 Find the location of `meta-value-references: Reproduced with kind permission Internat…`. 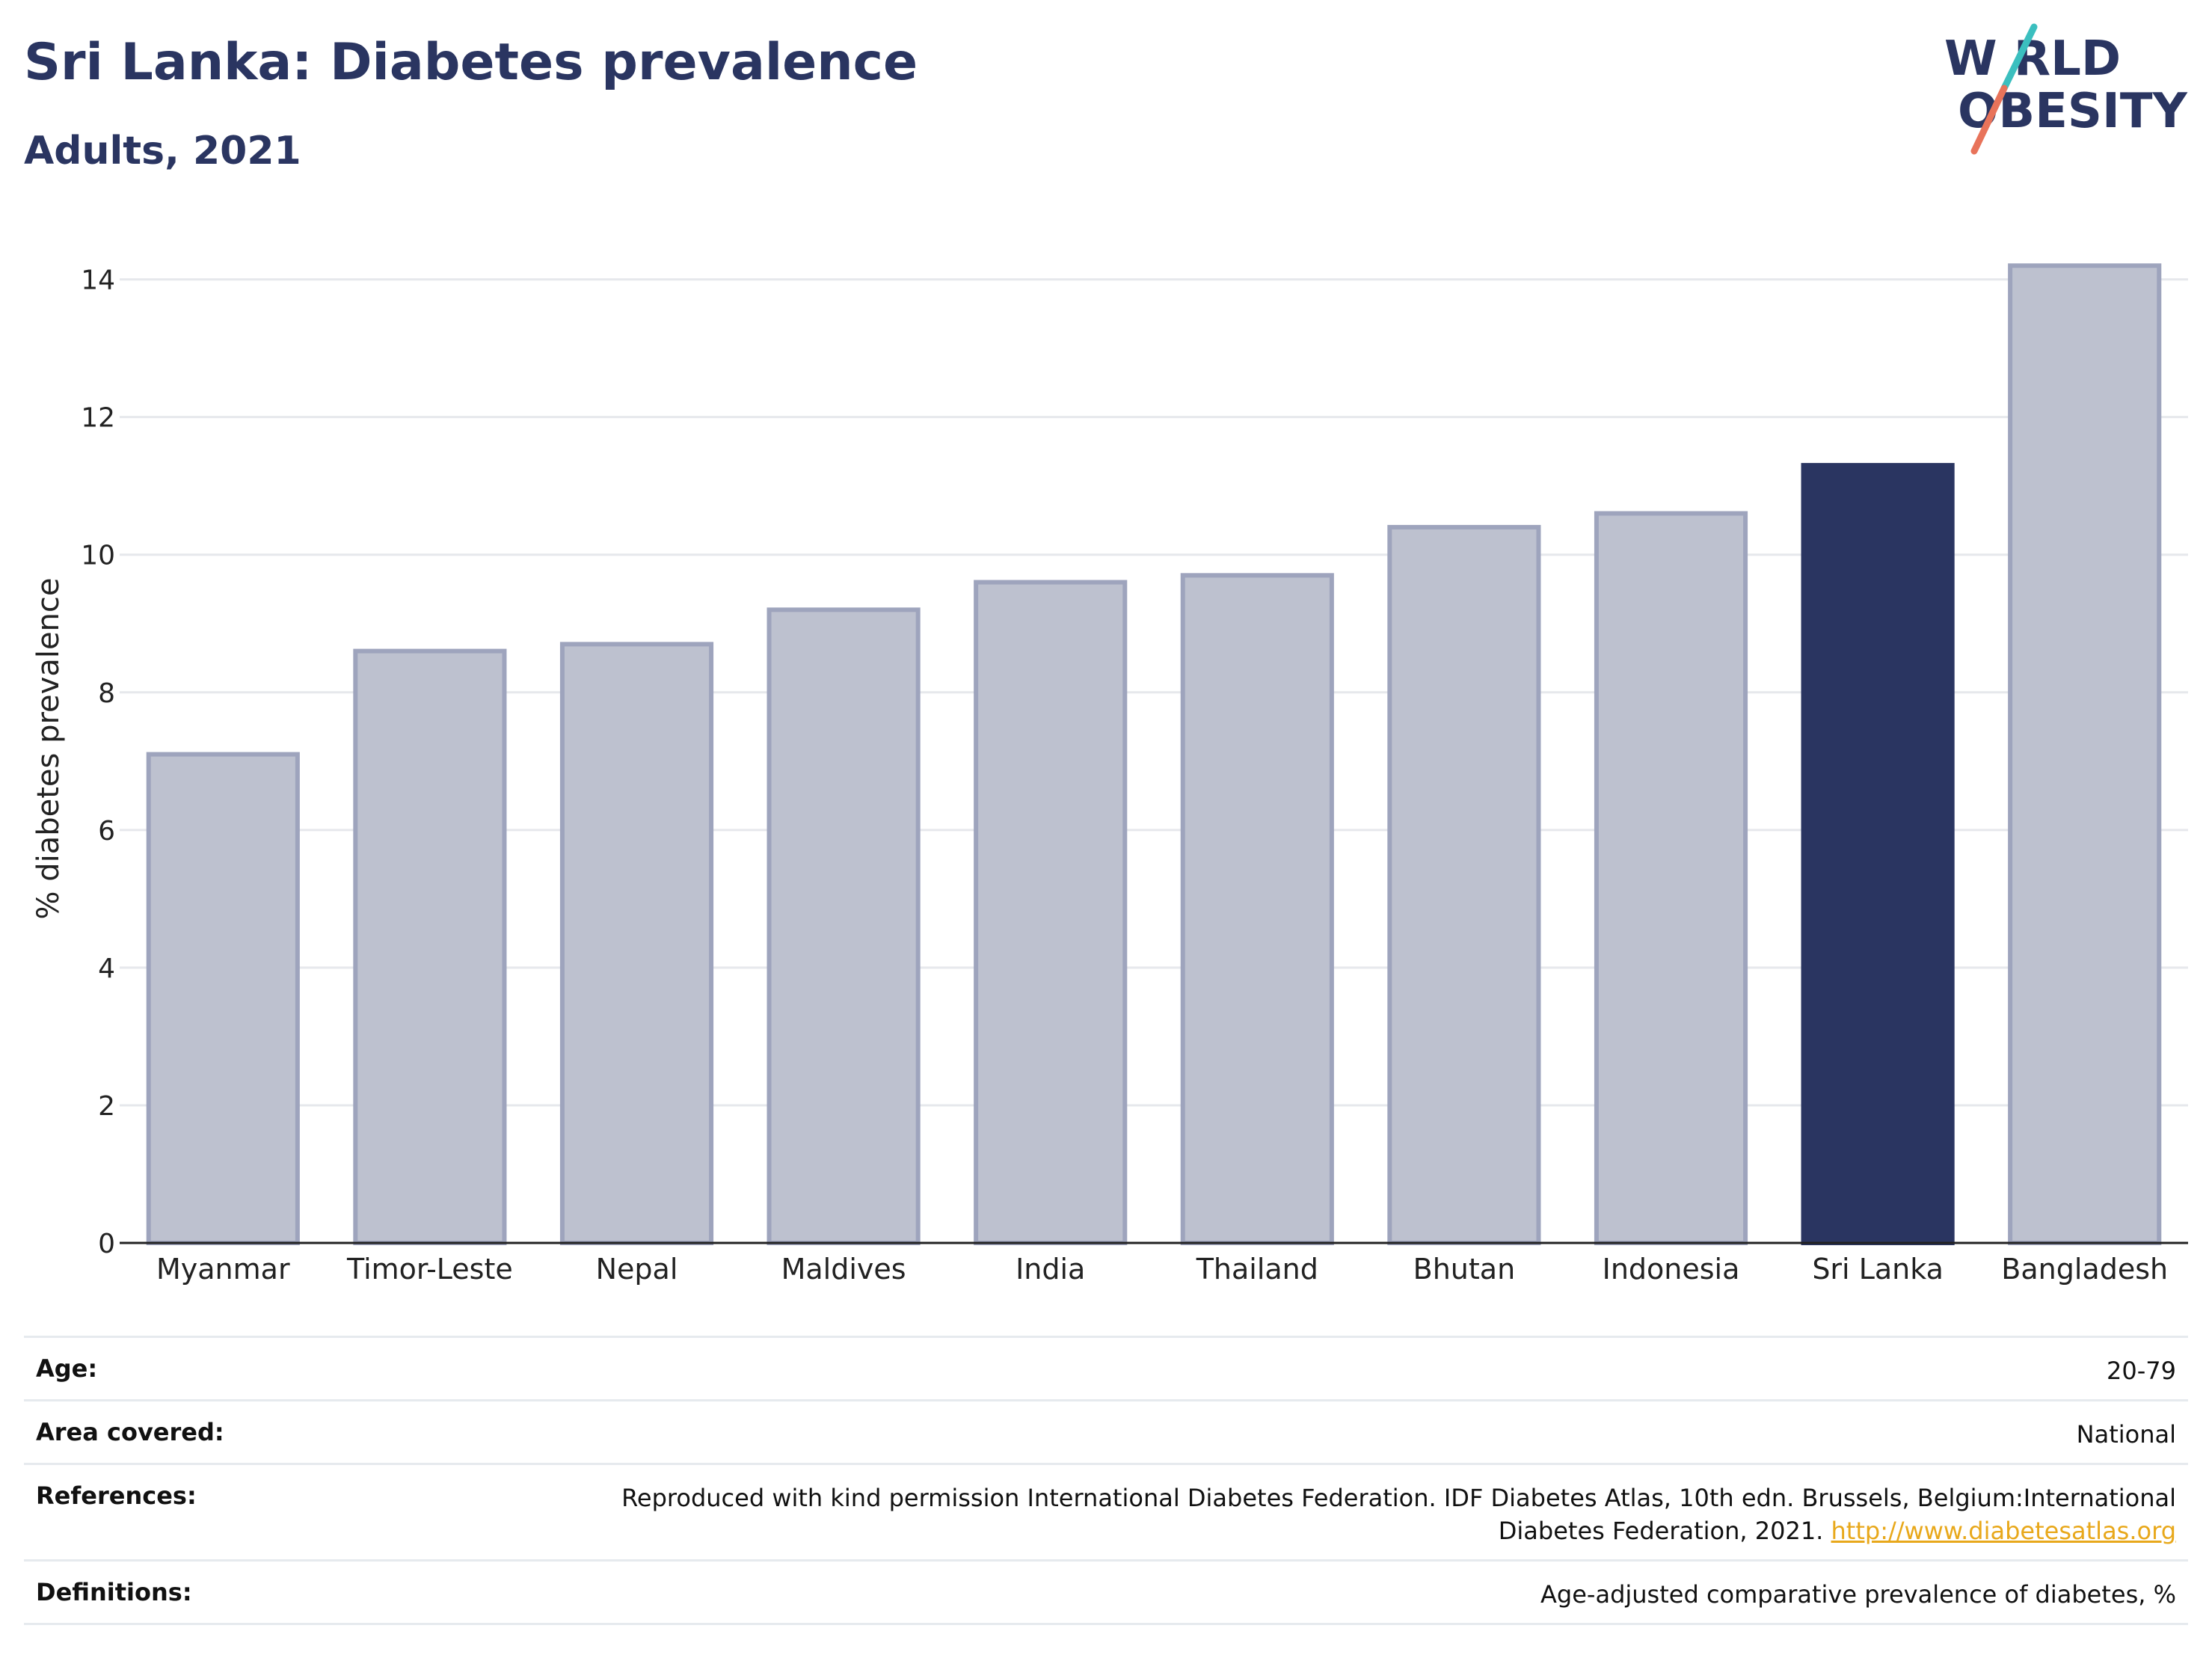

meta-value-references: Reproduced with kind permission Internat… is located at coordinates (1376, 1514).